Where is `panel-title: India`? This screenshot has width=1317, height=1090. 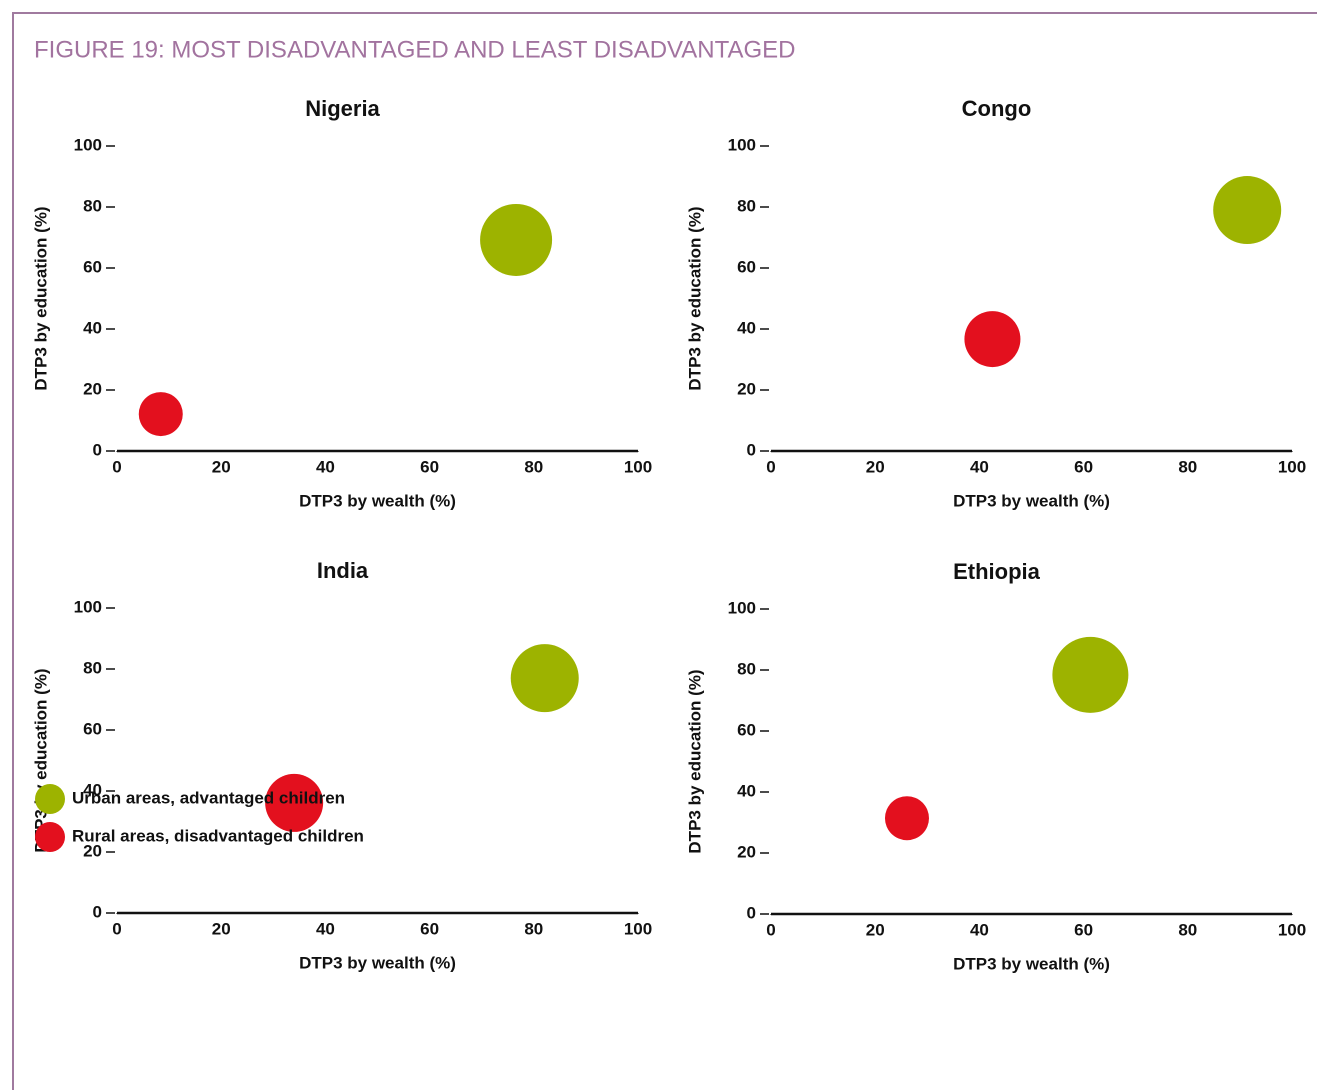
panel-title: India is located at coordinates (343, 570).